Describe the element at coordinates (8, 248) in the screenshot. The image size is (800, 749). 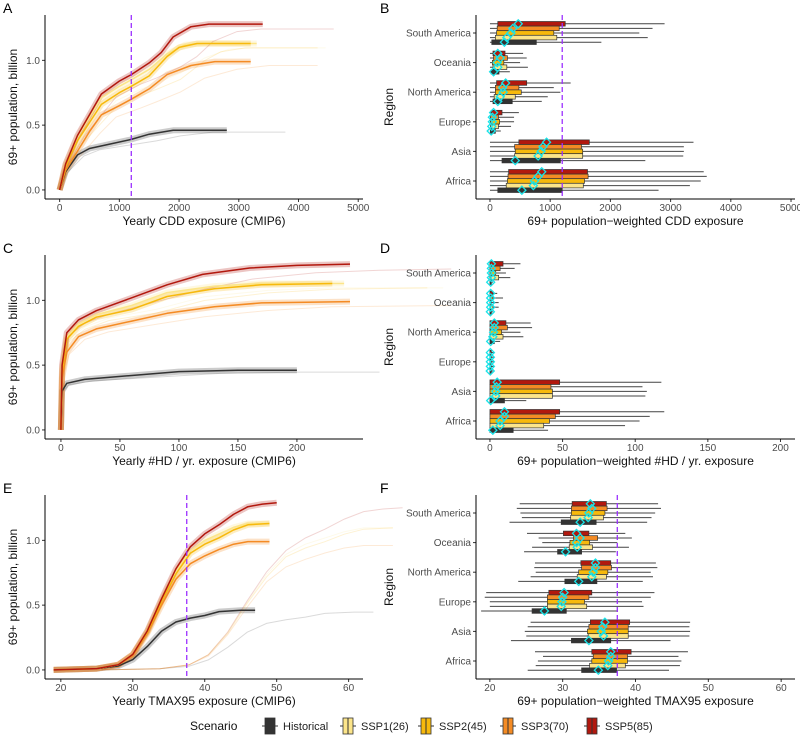
I see `panel-label: C` at that location.